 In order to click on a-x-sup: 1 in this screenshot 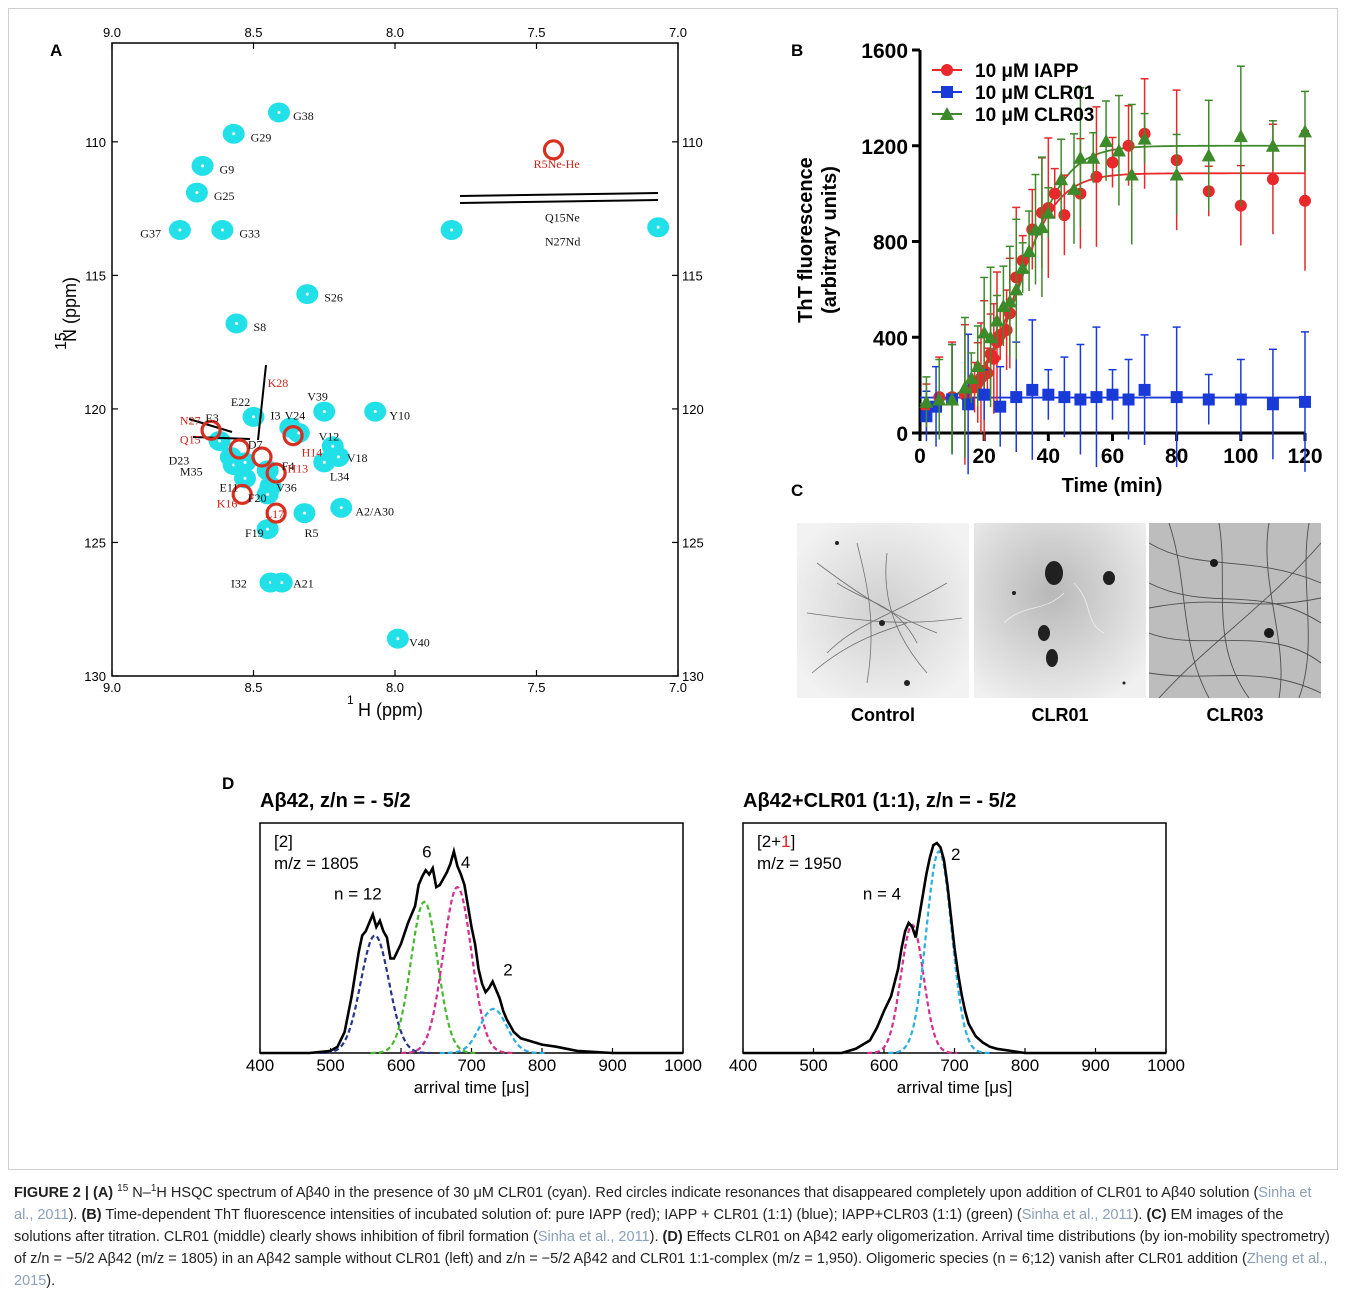, I will do `click(350, 700)`.